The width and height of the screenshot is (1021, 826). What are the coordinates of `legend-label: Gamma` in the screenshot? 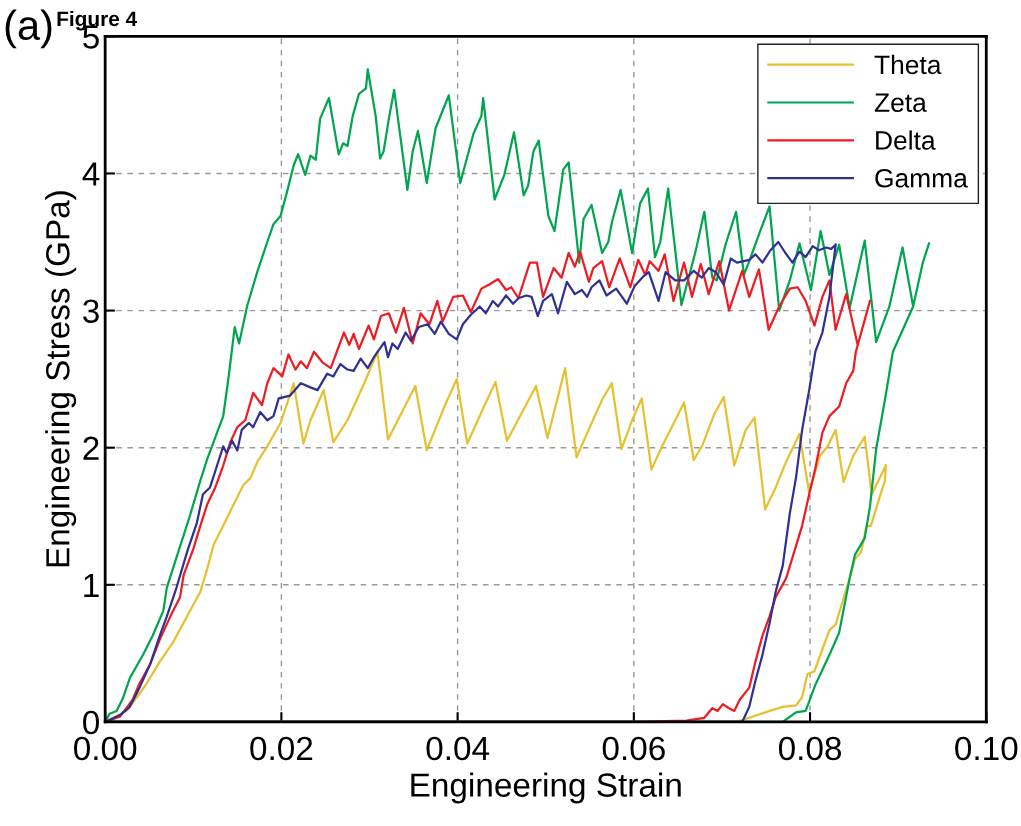 It's located at (921, 178).